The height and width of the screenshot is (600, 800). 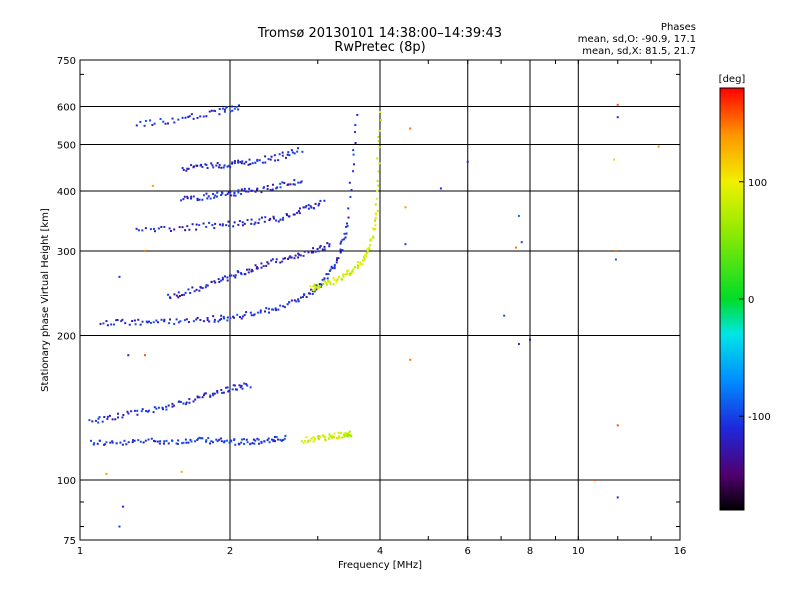 I want to click on y-tick-label: 75, so click(x=69, y=541).